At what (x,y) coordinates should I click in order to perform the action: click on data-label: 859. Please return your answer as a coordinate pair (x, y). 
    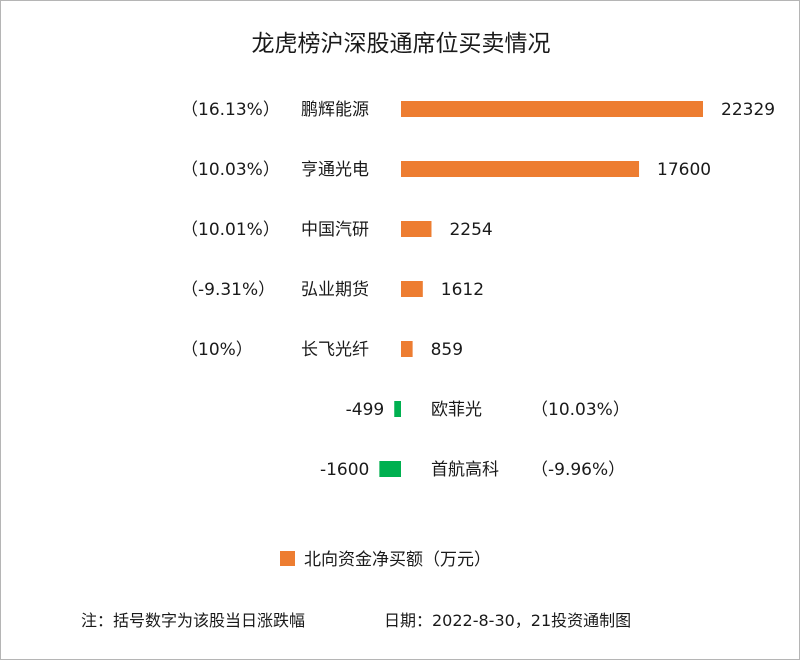
    Looking at the image, I should click on (447, 350).